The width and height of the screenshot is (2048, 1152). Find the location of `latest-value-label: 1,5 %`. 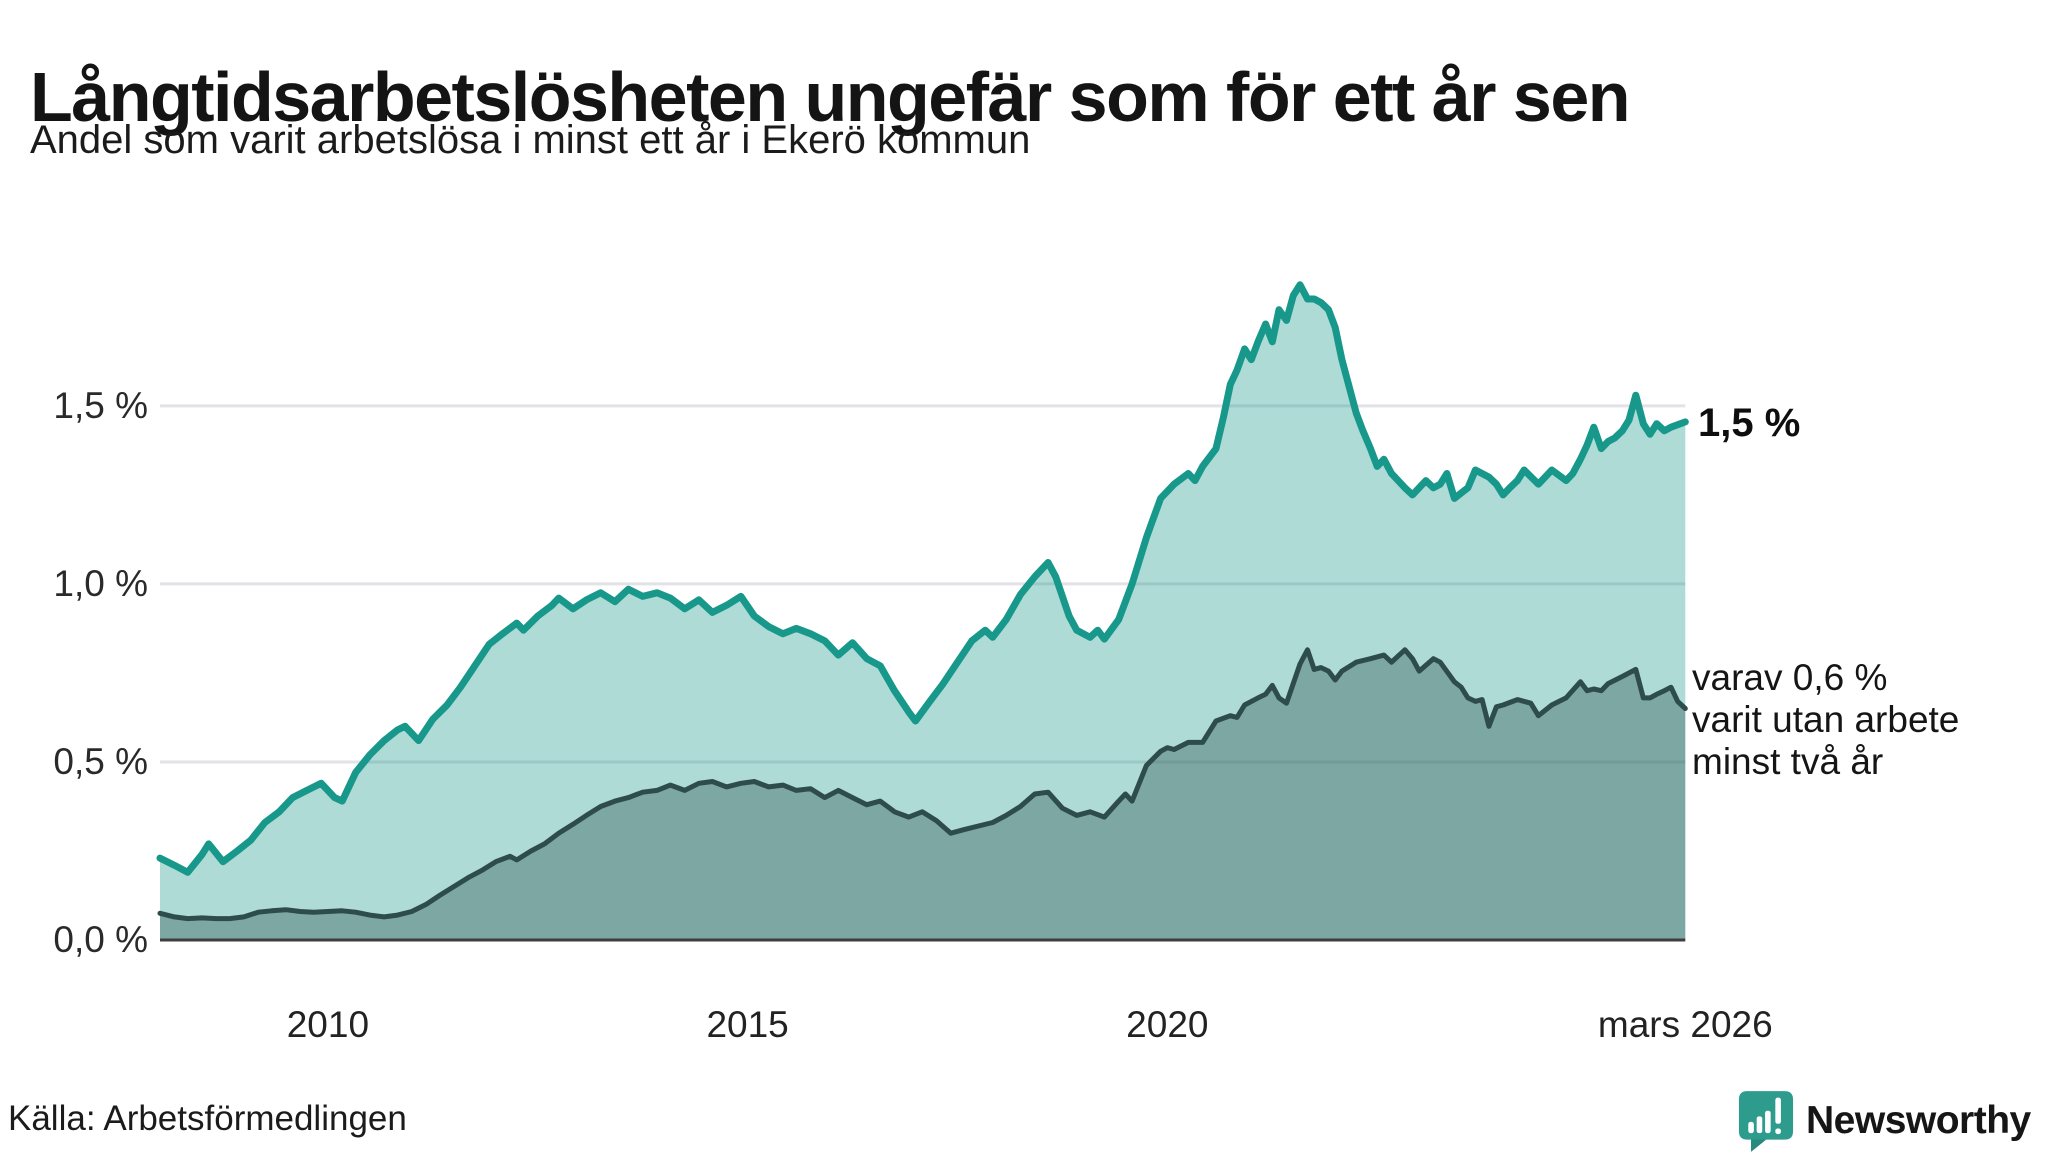

latest-value-label: 1,5 % is located at coordinates (1749, 423).